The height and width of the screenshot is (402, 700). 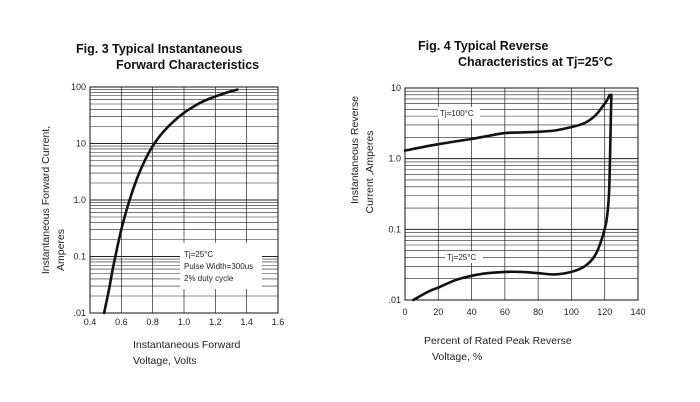 What do you see at coordinates (187, 65) in the screenshot?
I see `fig3-title-line2: Forward Characteristics` at bounding box center [187, 65].